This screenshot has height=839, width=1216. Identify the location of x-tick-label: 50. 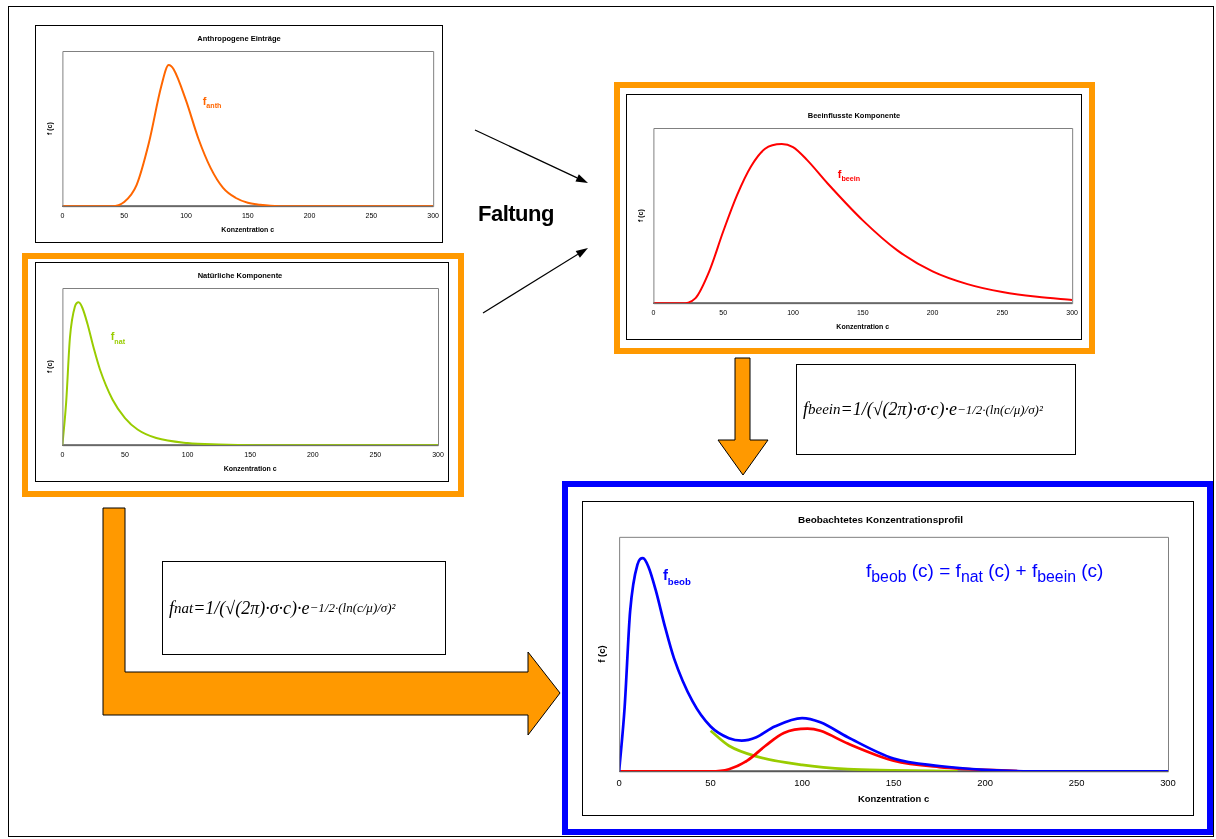
(710, 782).